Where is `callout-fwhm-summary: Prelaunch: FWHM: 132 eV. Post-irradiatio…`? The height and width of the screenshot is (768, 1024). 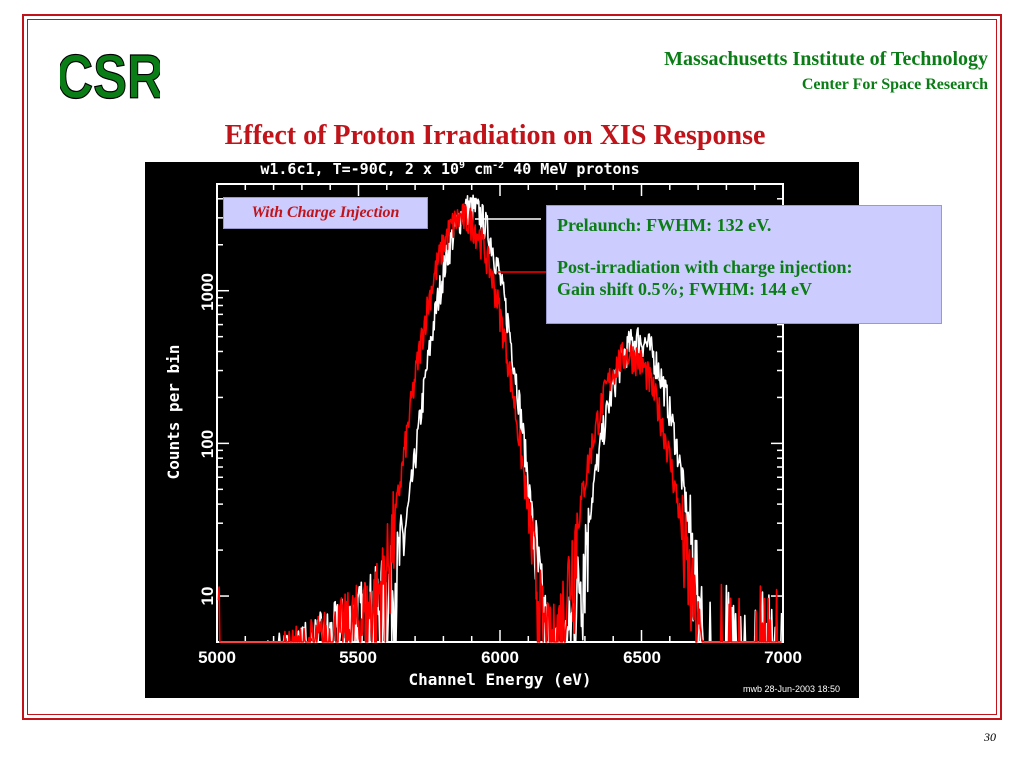
callout-fwhm-summary: Prelaunch: FWHM: 132 eV. Post-irradiatio… is located at coordinates (744, 264).